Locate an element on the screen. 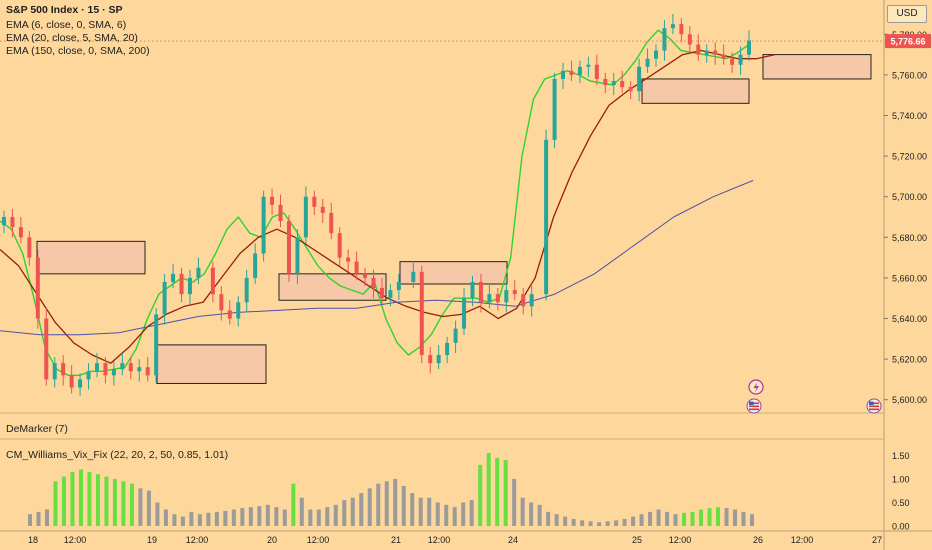 Image resolution: width=932 pixels, height=550 pixels. ema-fast-legend: EMA (6, close, 0, SMA, 6) is located at coordinates (66, 25).